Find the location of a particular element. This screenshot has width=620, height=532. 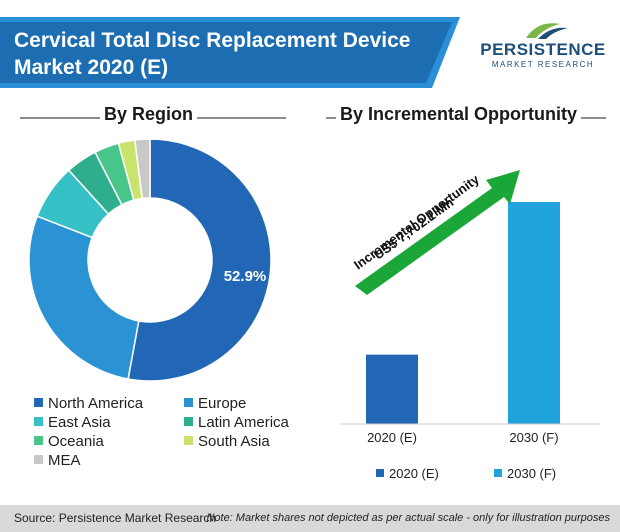

growth-arrow-icon is located at coordinates (437, 232).